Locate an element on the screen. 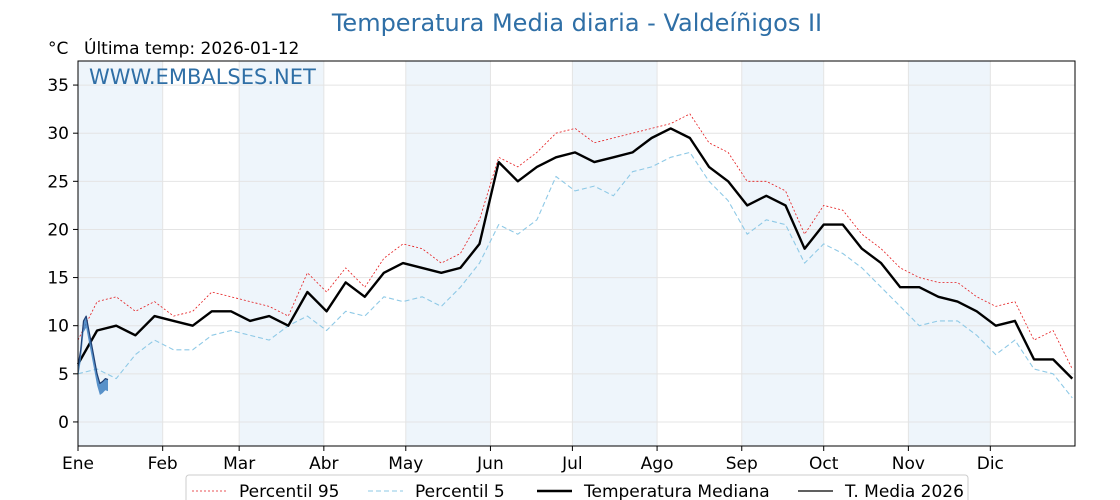 Image resolution: width=1120 pixels, height=500 pixels. unit-label: °C is located at coordinates (58, 49).